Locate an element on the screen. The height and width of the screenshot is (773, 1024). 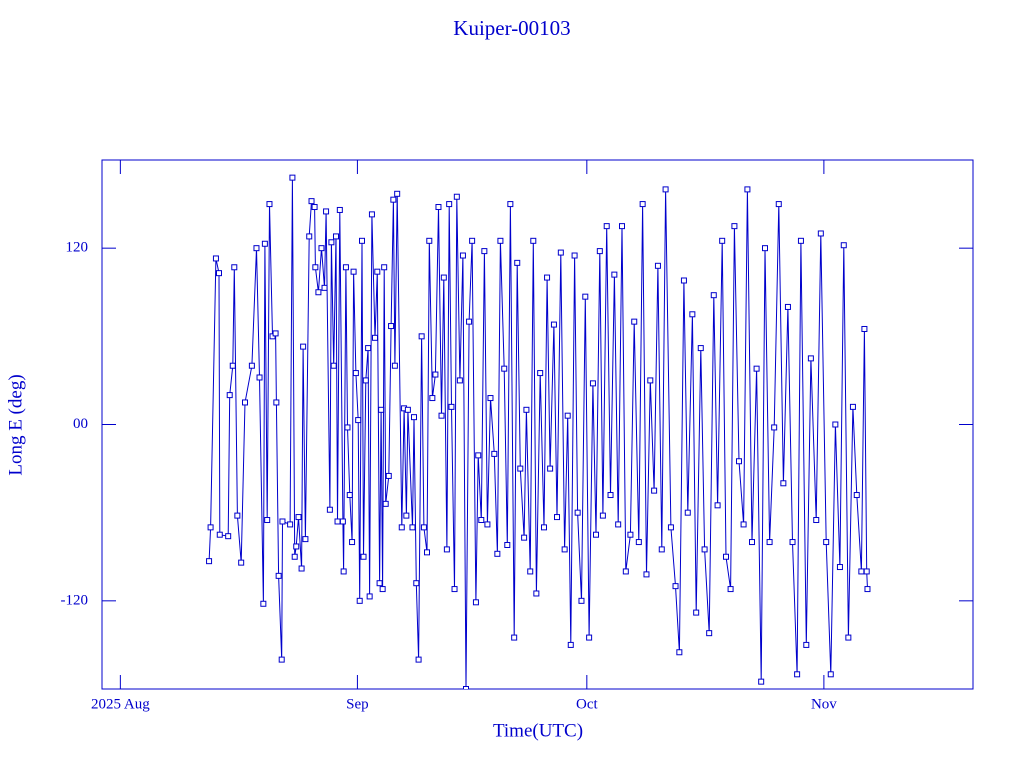
x-tick-label: Sep is located at coordinates (357, 704).